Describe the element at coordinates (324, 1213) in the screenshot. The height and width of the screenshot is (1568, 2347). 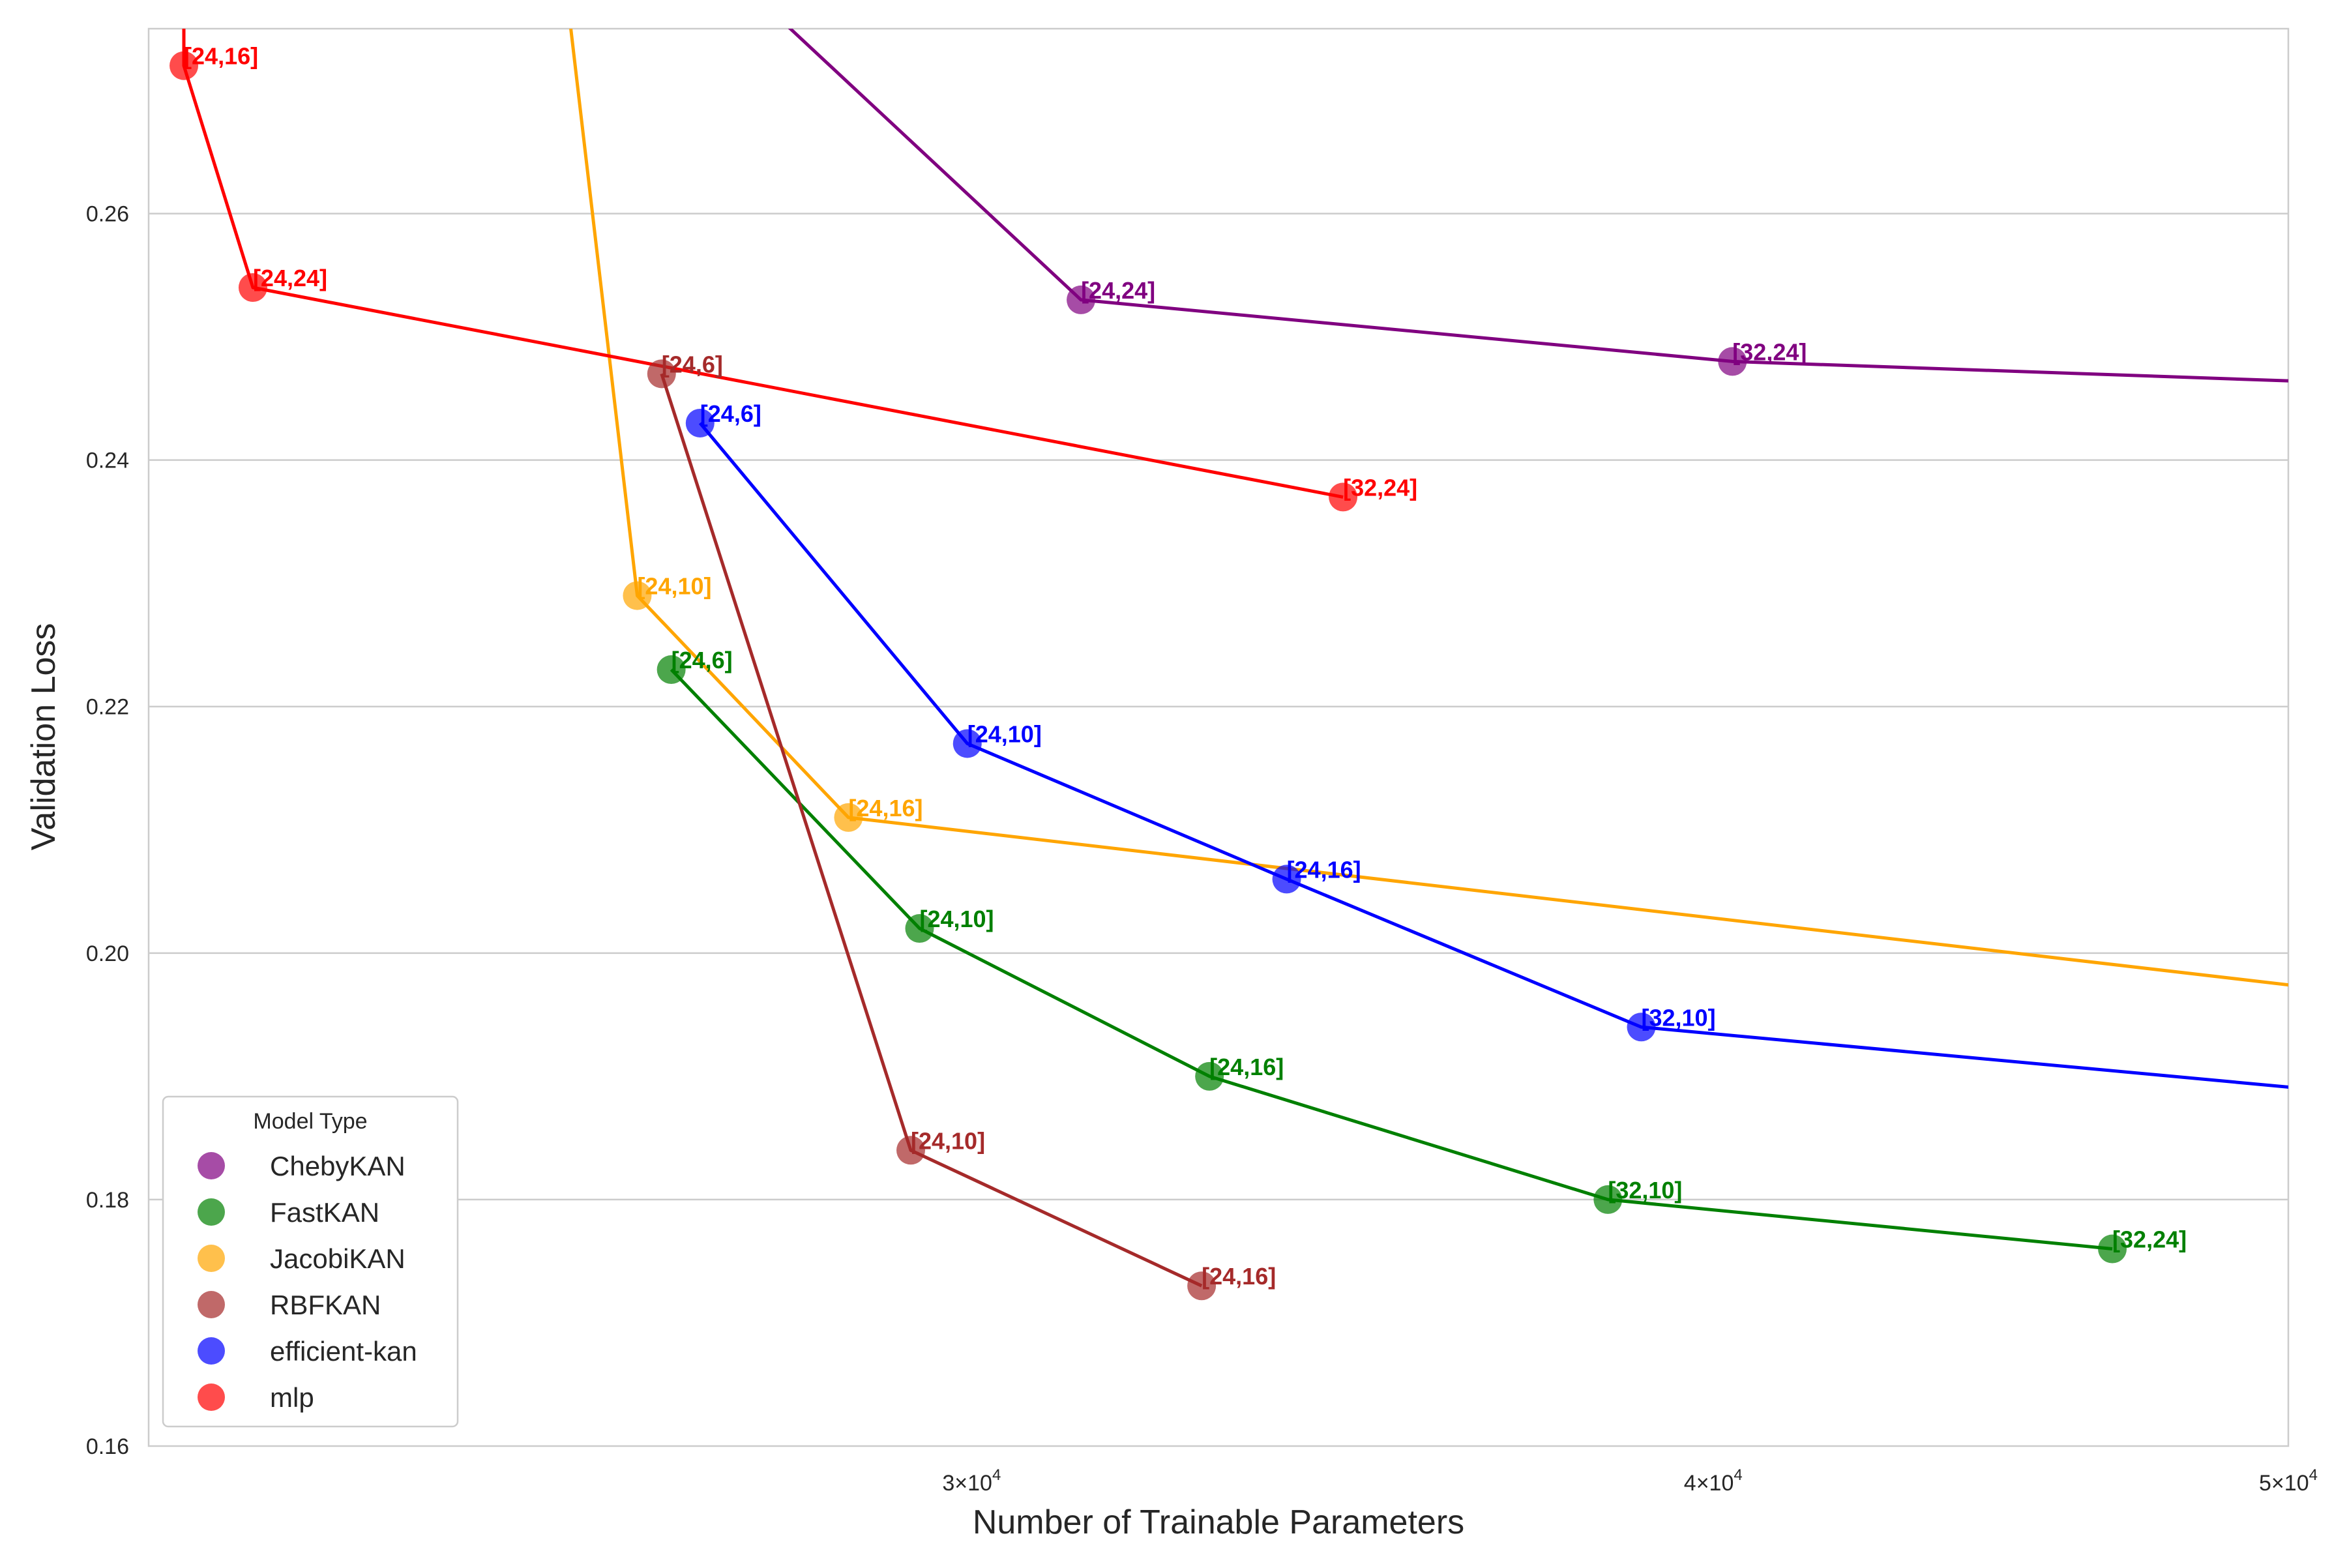
I see `legend-label: FastKAN` at that location.